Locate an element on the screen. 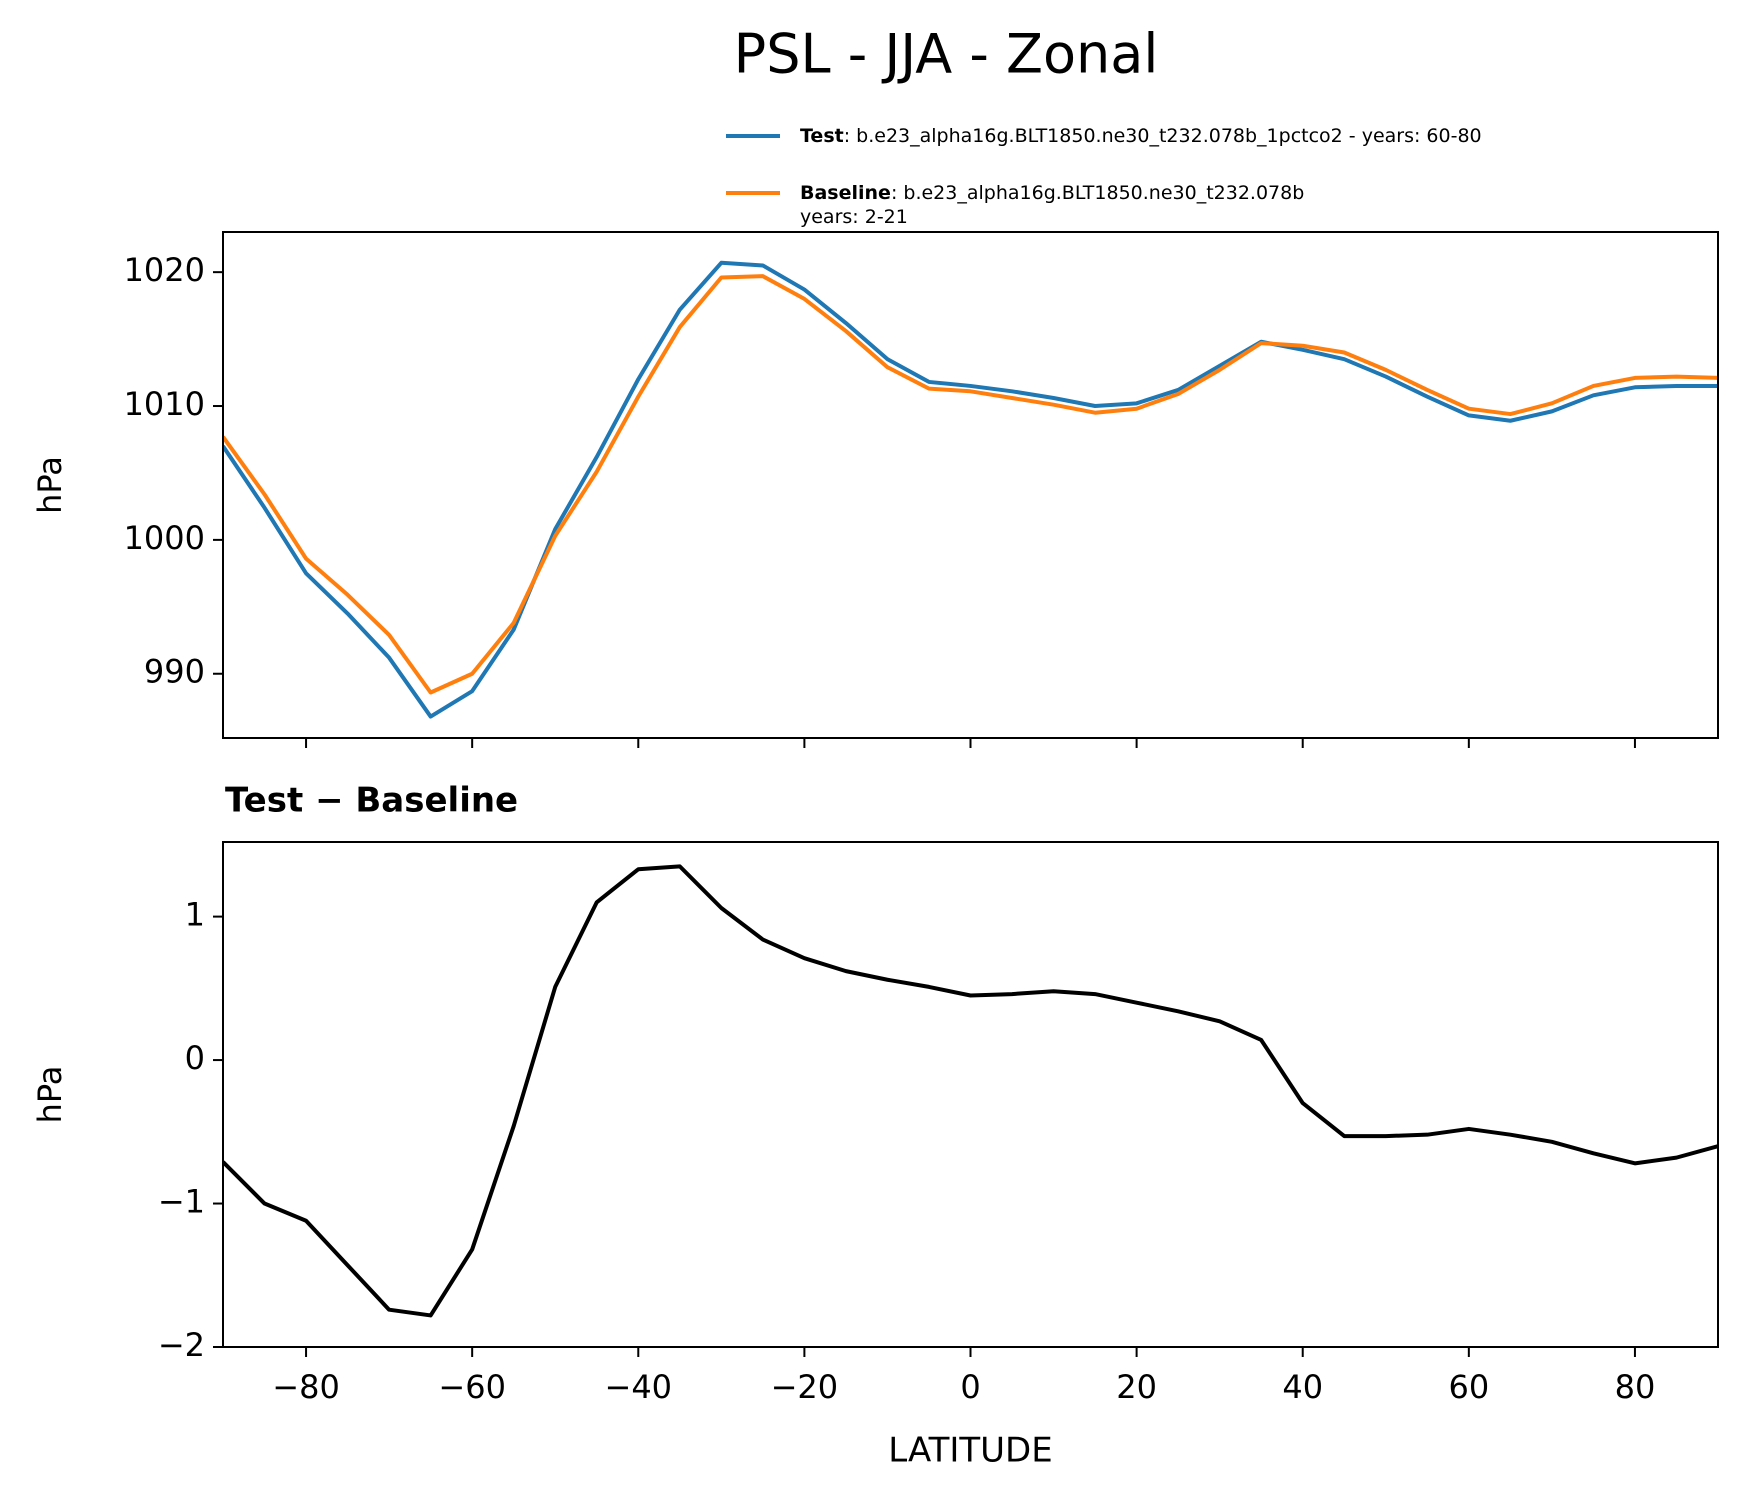  legend-entry: years: 2-21 is located at coordinates (854, 217).